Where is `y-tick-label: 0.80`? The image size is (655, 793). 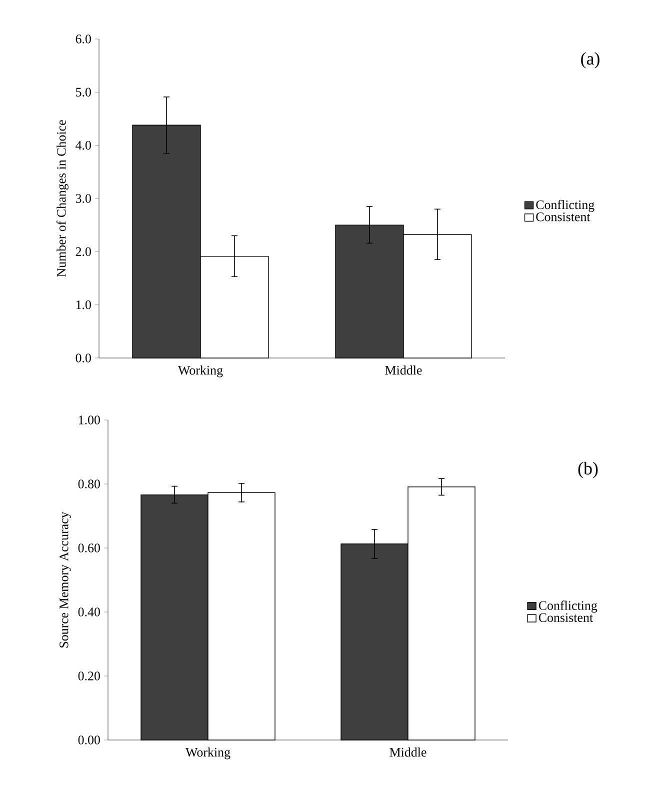
y-tick-label: 0.80 is located at coordinates (89, 484).